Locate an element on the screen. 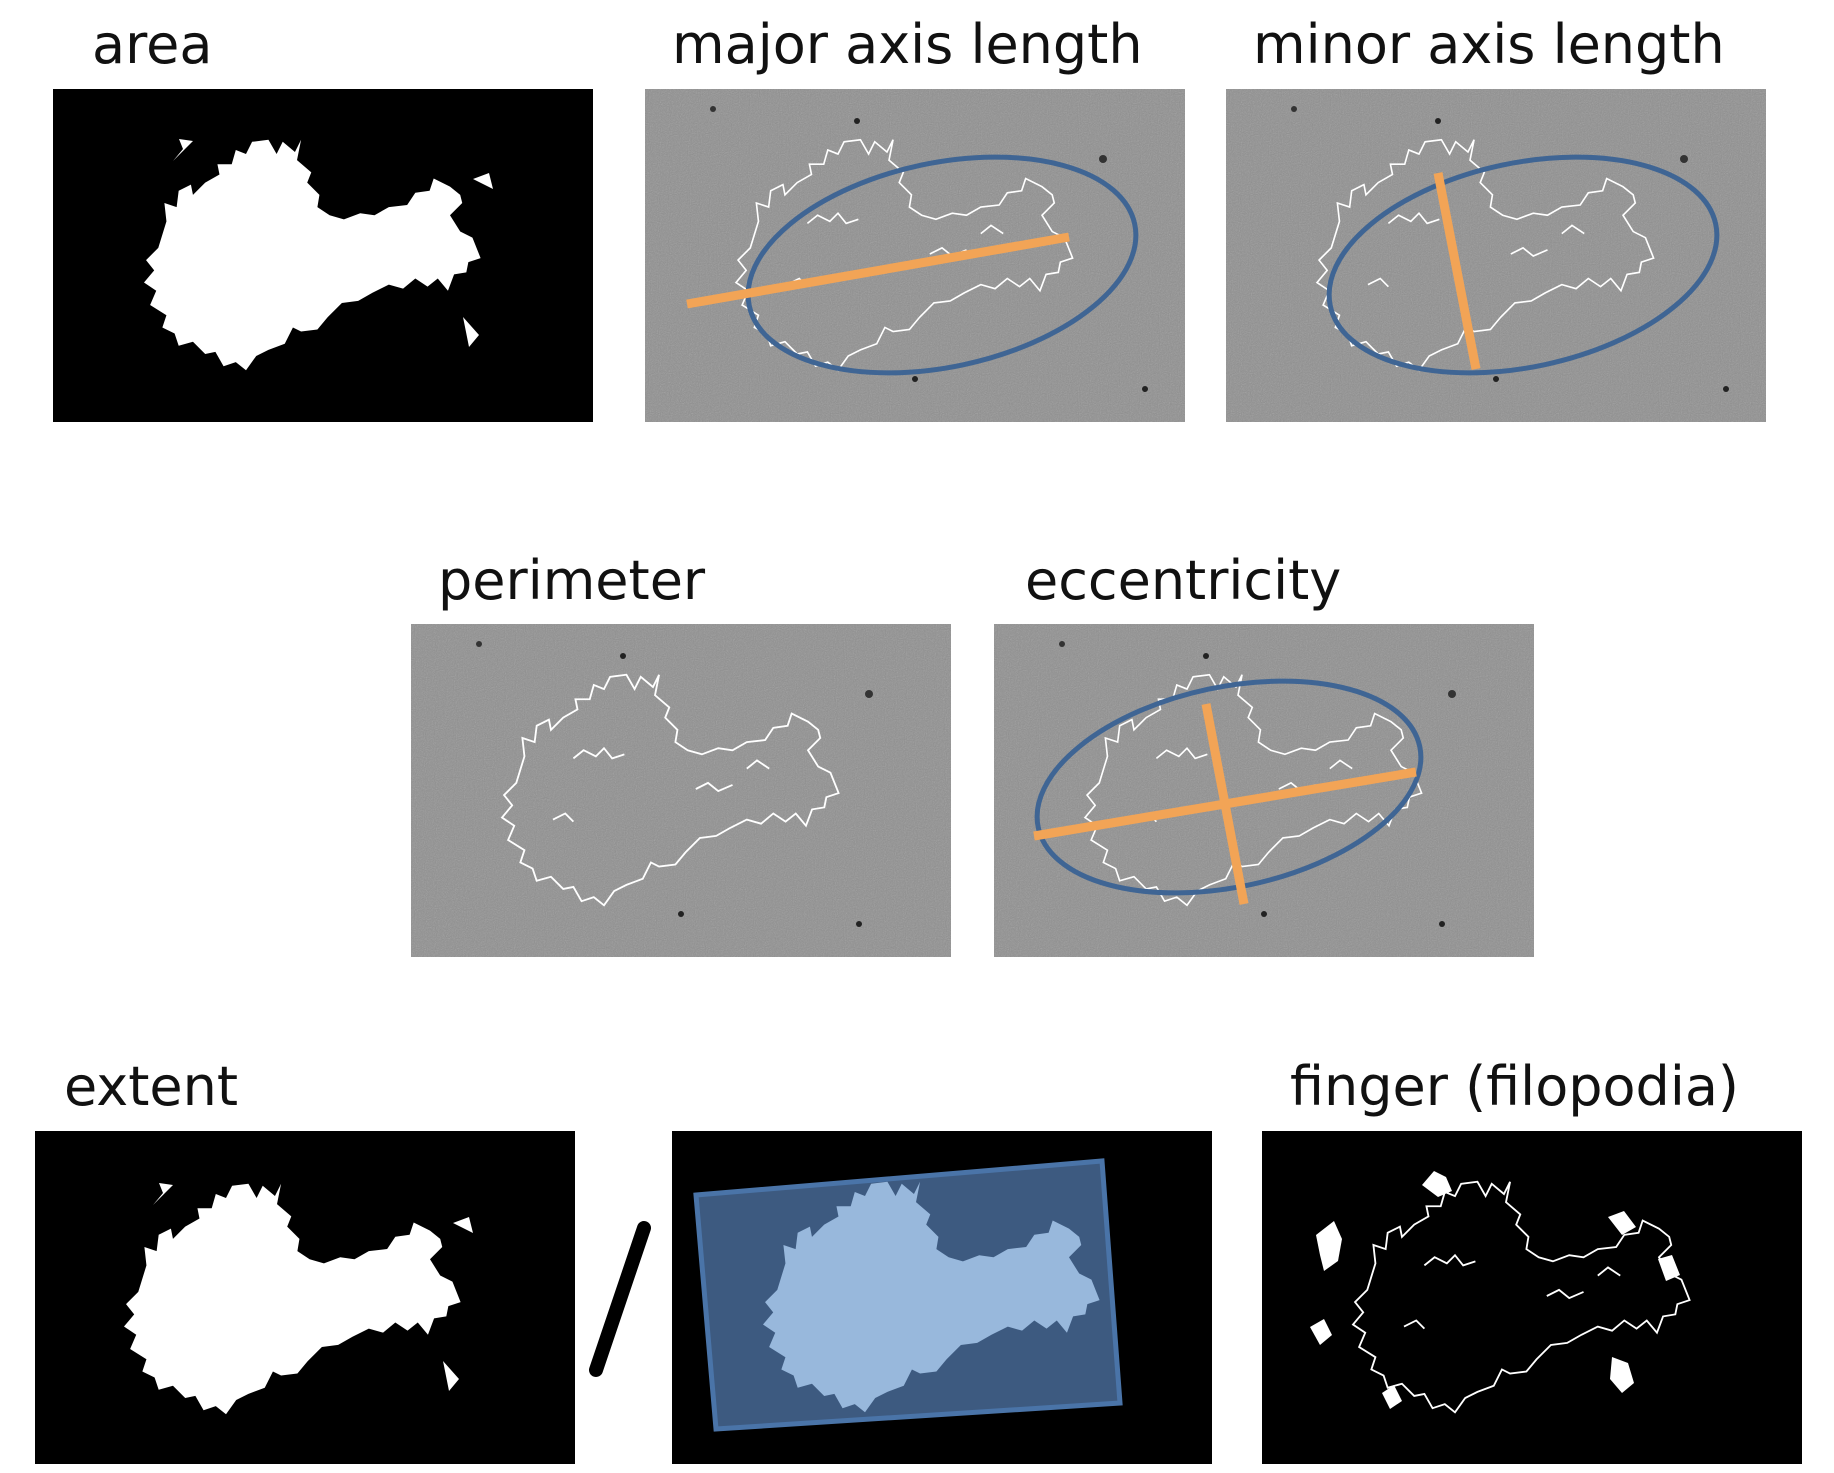 Image resolution: width=1834 pixels, height=1473 pixels. eccentricity-image is located at coordinates (1264, 790).